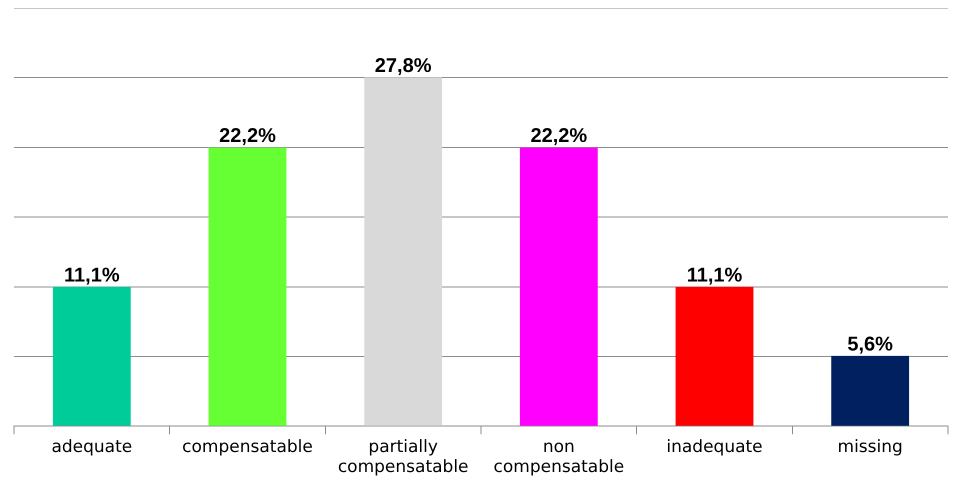 The width and height of the screenshot is (960, 489). What do you see at coordinates (558, 457) in the screenshot?
I see `x-tick-label: non compensatable` at bounding box center [558, 457].